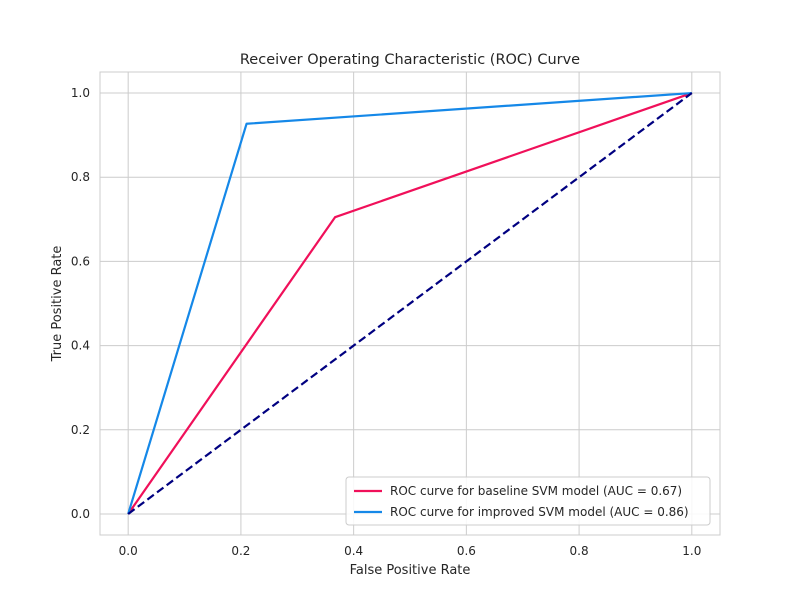 The image size is (800, 604). I want to click on x-axis-label: False Positive Rate, so click(410, 570).